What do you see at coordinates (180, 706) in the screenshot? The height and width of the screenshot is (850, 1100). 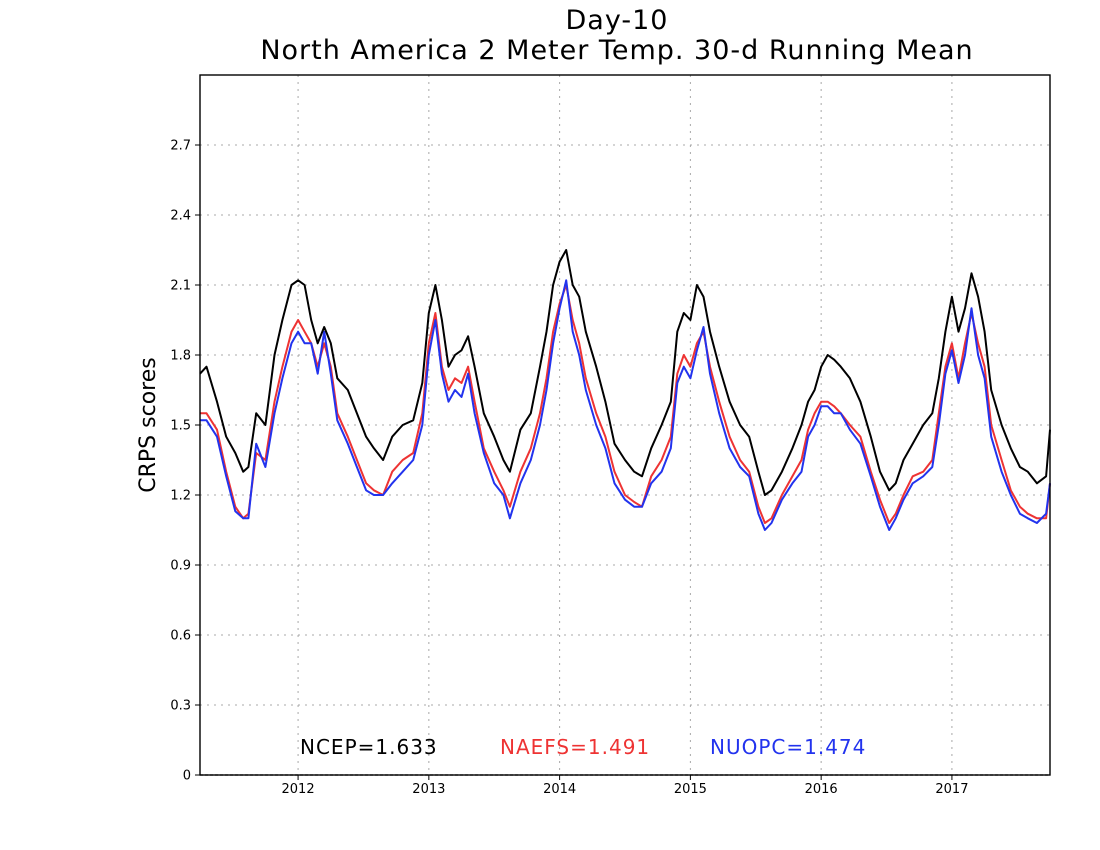 I see `y-tick-label: 0.3` at bounding box center [180, 706].